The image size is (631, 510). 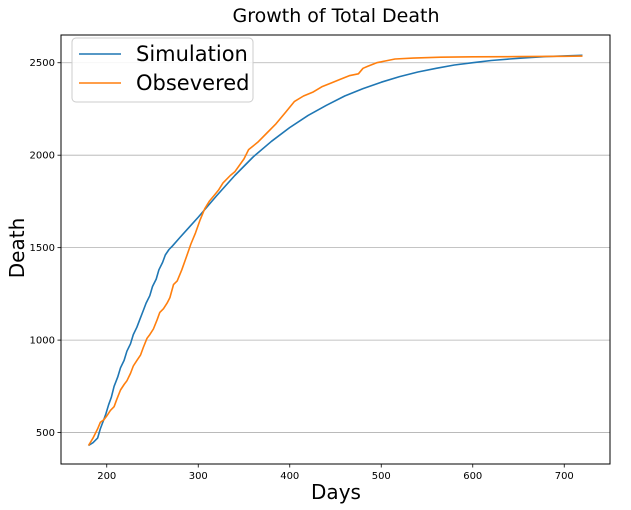 I want to click on y-tick-label-2500: 2500, so click(x=42, y=63).